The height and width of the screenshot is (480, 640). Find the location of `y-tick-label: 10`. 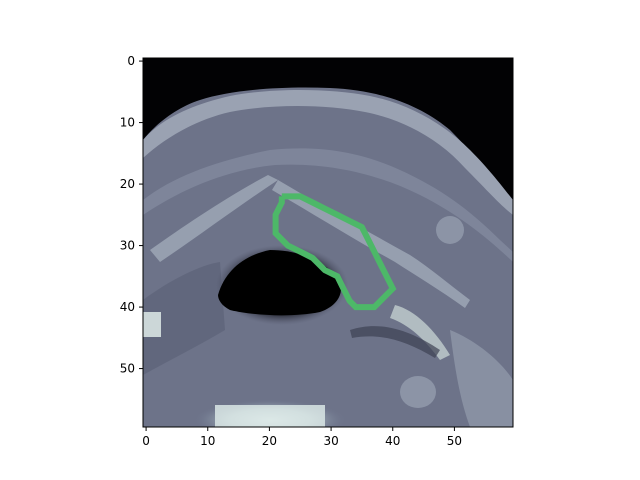

y-tick-label: 10 is located at coordinates (127, 123).